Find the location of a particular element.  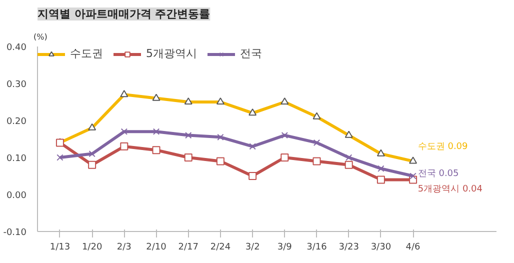

y-tick-label: 0.40 is located at coordinates (16, 48).